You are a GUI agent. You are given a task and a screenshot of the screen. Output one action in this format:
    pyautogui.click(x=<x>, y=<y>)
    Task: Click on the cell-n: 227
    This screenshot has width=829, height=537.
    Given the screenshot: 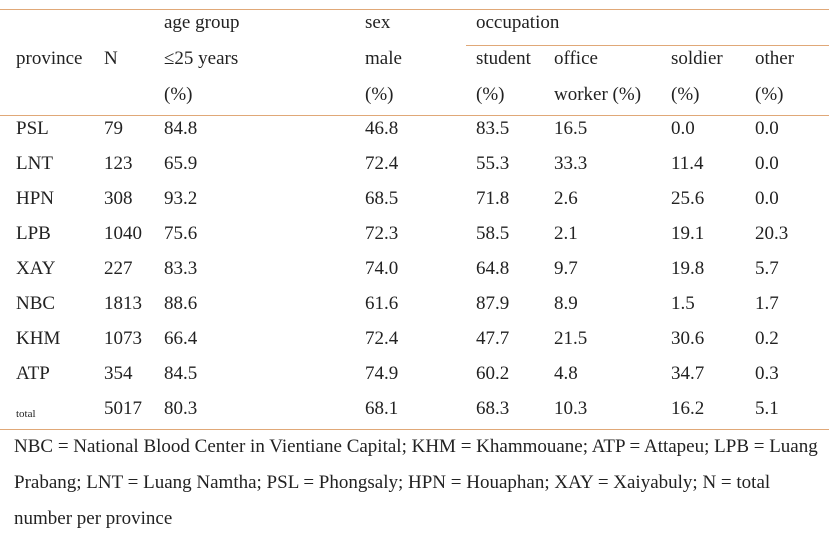 What is the action you would take?
    pyautogui.click(x=118, y=268)
    